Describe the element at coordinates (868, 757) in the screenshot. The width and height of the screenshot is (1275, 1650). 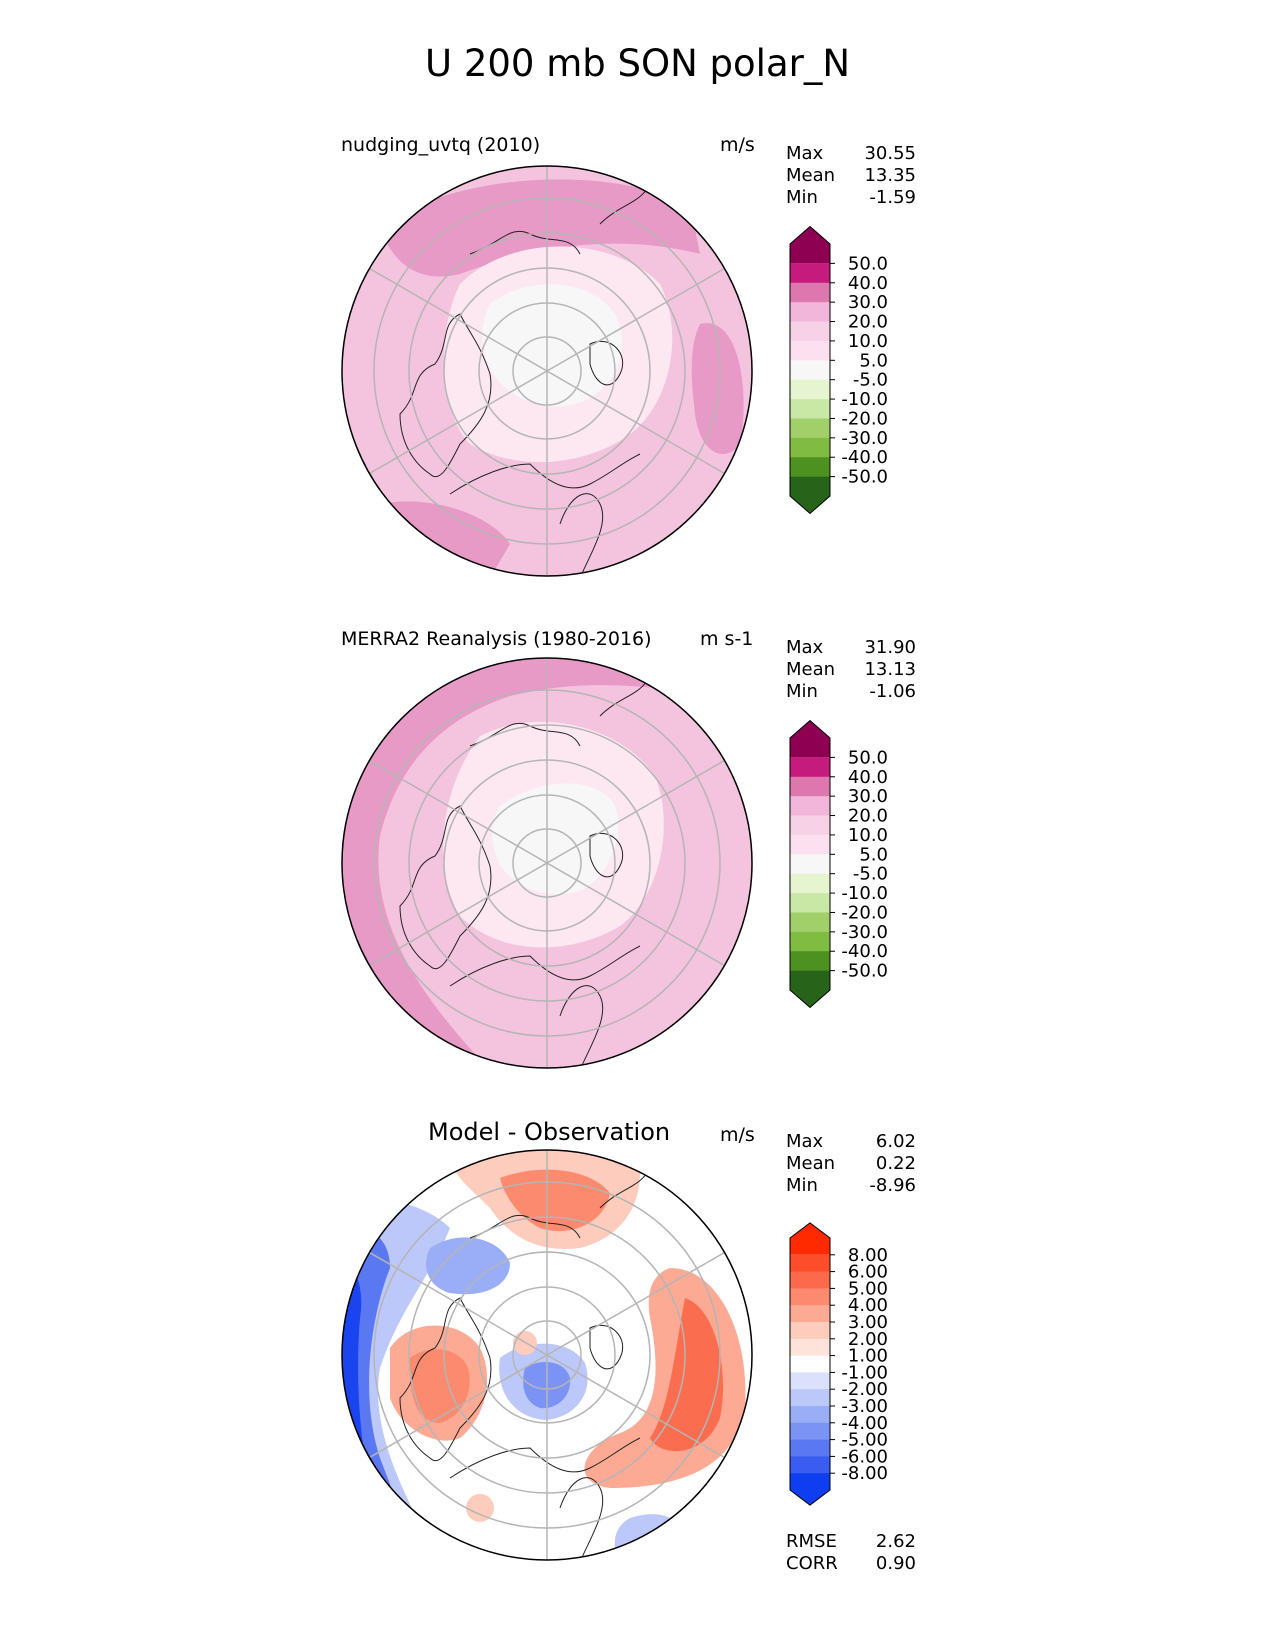
I see `colorbar-tick-label: 50.0` at that location.